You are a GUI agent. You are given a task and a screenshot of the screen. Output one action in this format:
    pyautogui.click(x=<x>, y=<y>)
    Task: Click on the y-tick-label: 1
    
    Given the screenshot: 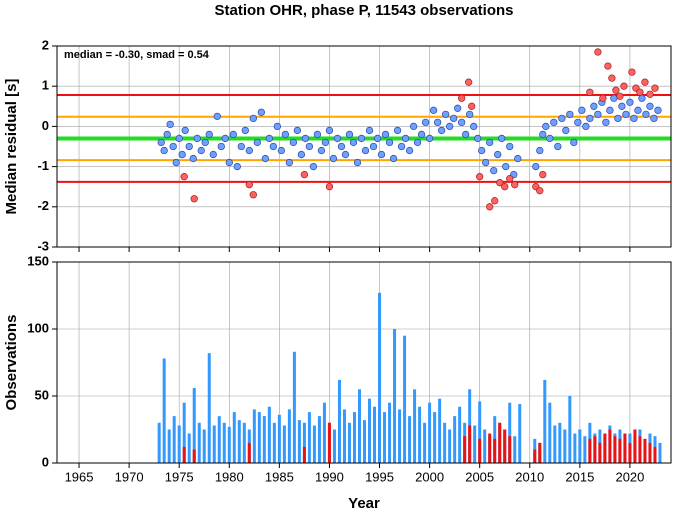 What is the action you would take?
    pyautogui.click(x=45, y=85)
    